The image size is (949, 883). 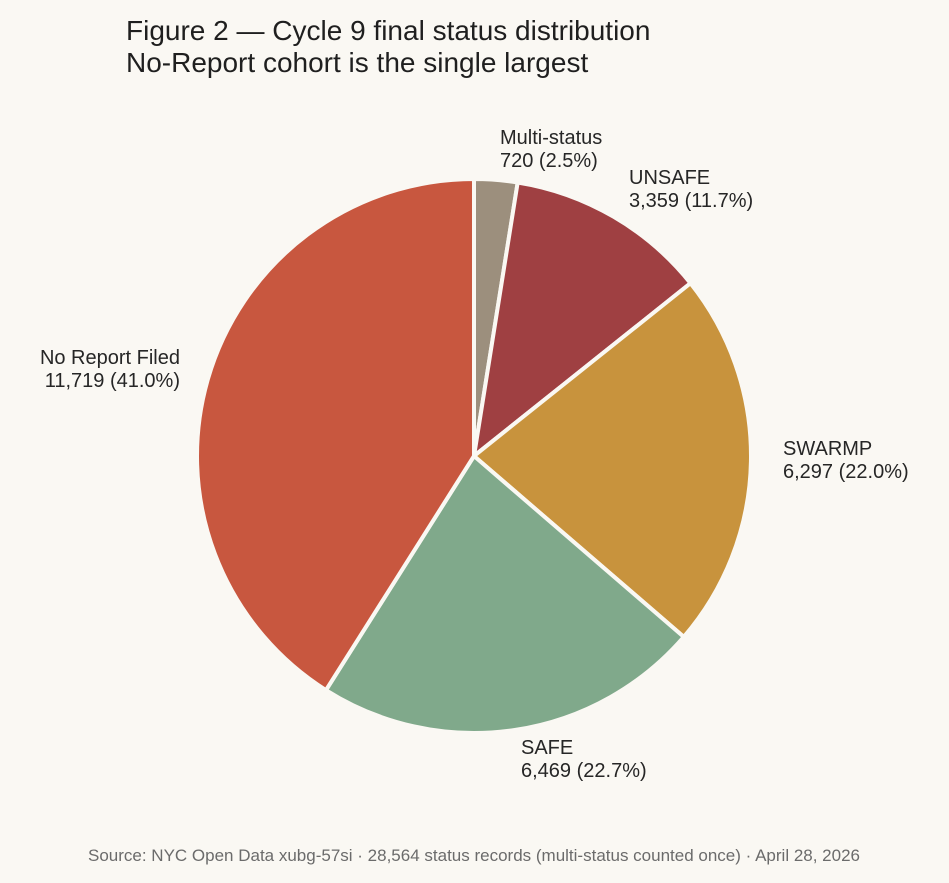 What do you see at coordinates (110, 369) in the screenshot?
I see `slice-label-no-report-filed: No Report Filed 11,719 (41.0%)` at bounding box center [110, 369].